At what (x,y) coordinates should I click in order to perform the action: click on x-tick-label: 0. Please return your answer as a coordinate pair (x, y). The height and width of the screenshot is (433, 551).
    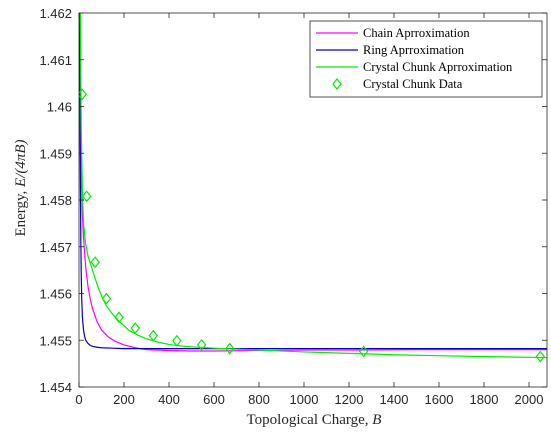
    Looking at the image, I should click on (78, 399).